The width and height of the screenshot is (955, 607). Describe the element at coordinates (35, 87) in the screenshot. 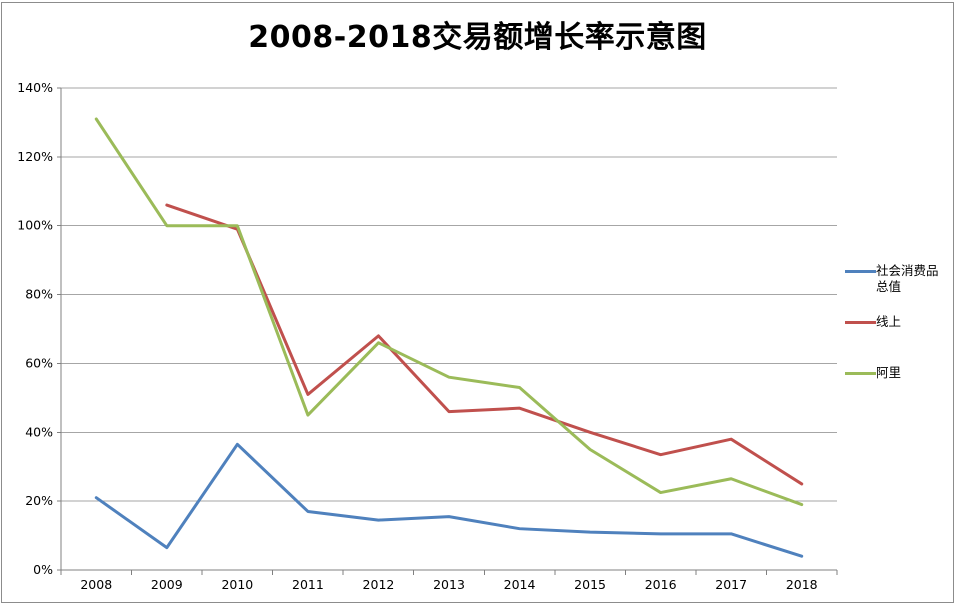

I see `y-axis-tick-label: 140%` at that location.